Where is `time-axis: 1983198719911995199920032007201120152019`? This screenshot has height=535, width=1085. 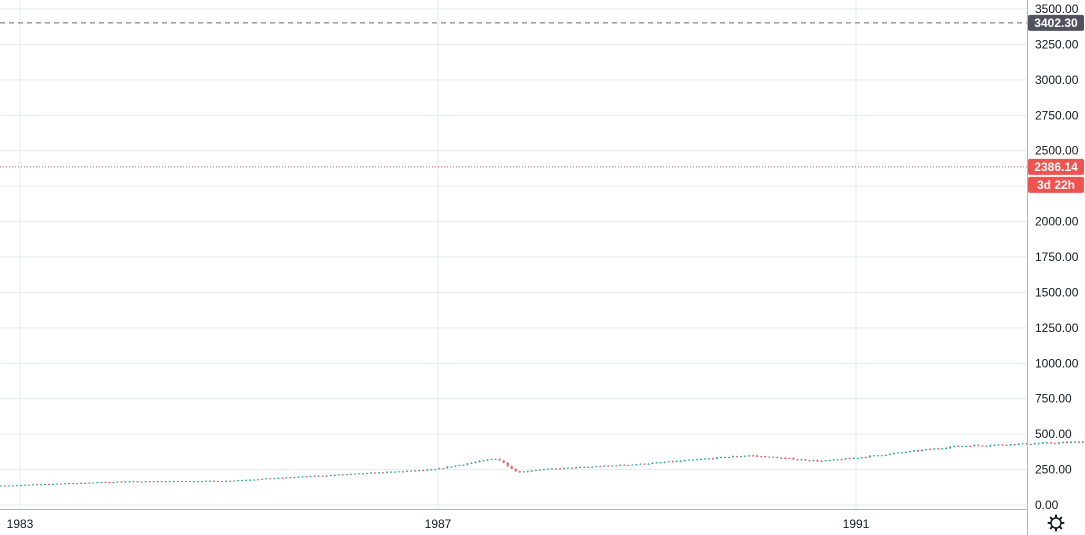
time-axis: 1983198719911995199920032007201120152019 is located at coordinates (542, 520).